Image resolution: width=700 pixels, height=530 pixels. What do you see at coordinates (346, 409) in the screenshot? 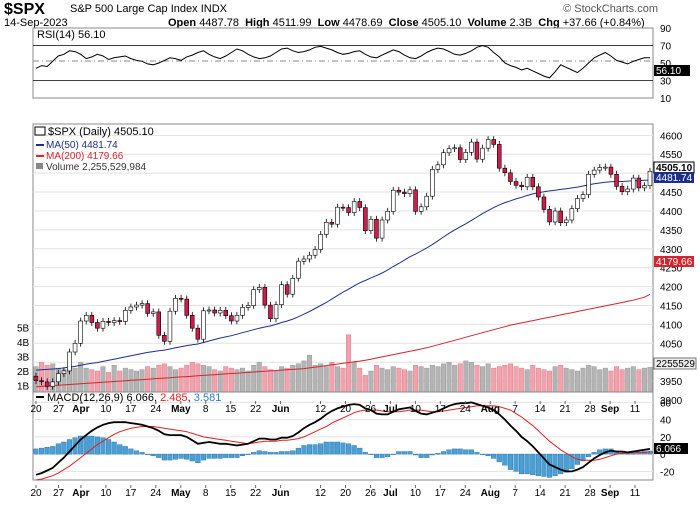
I see `x-axis-label: 20` at bounding box center [346, 409].